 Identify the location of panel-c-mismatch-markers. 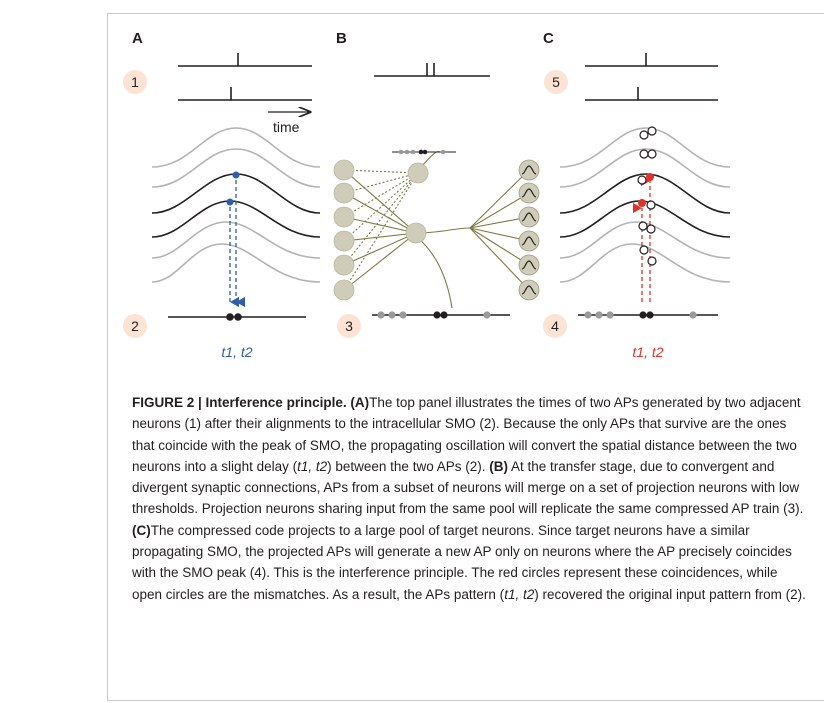
(647, 196).